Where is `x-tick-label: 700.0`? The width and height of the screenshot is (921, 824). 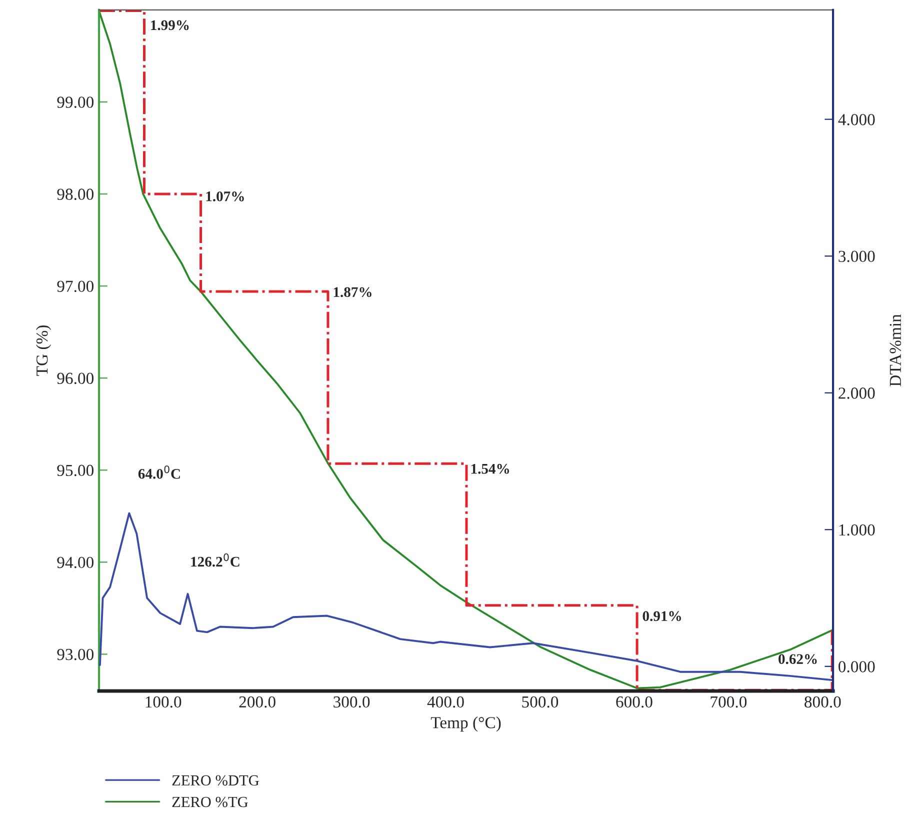 x-tick-label: 700.0 is located at coordinates (728, 702).